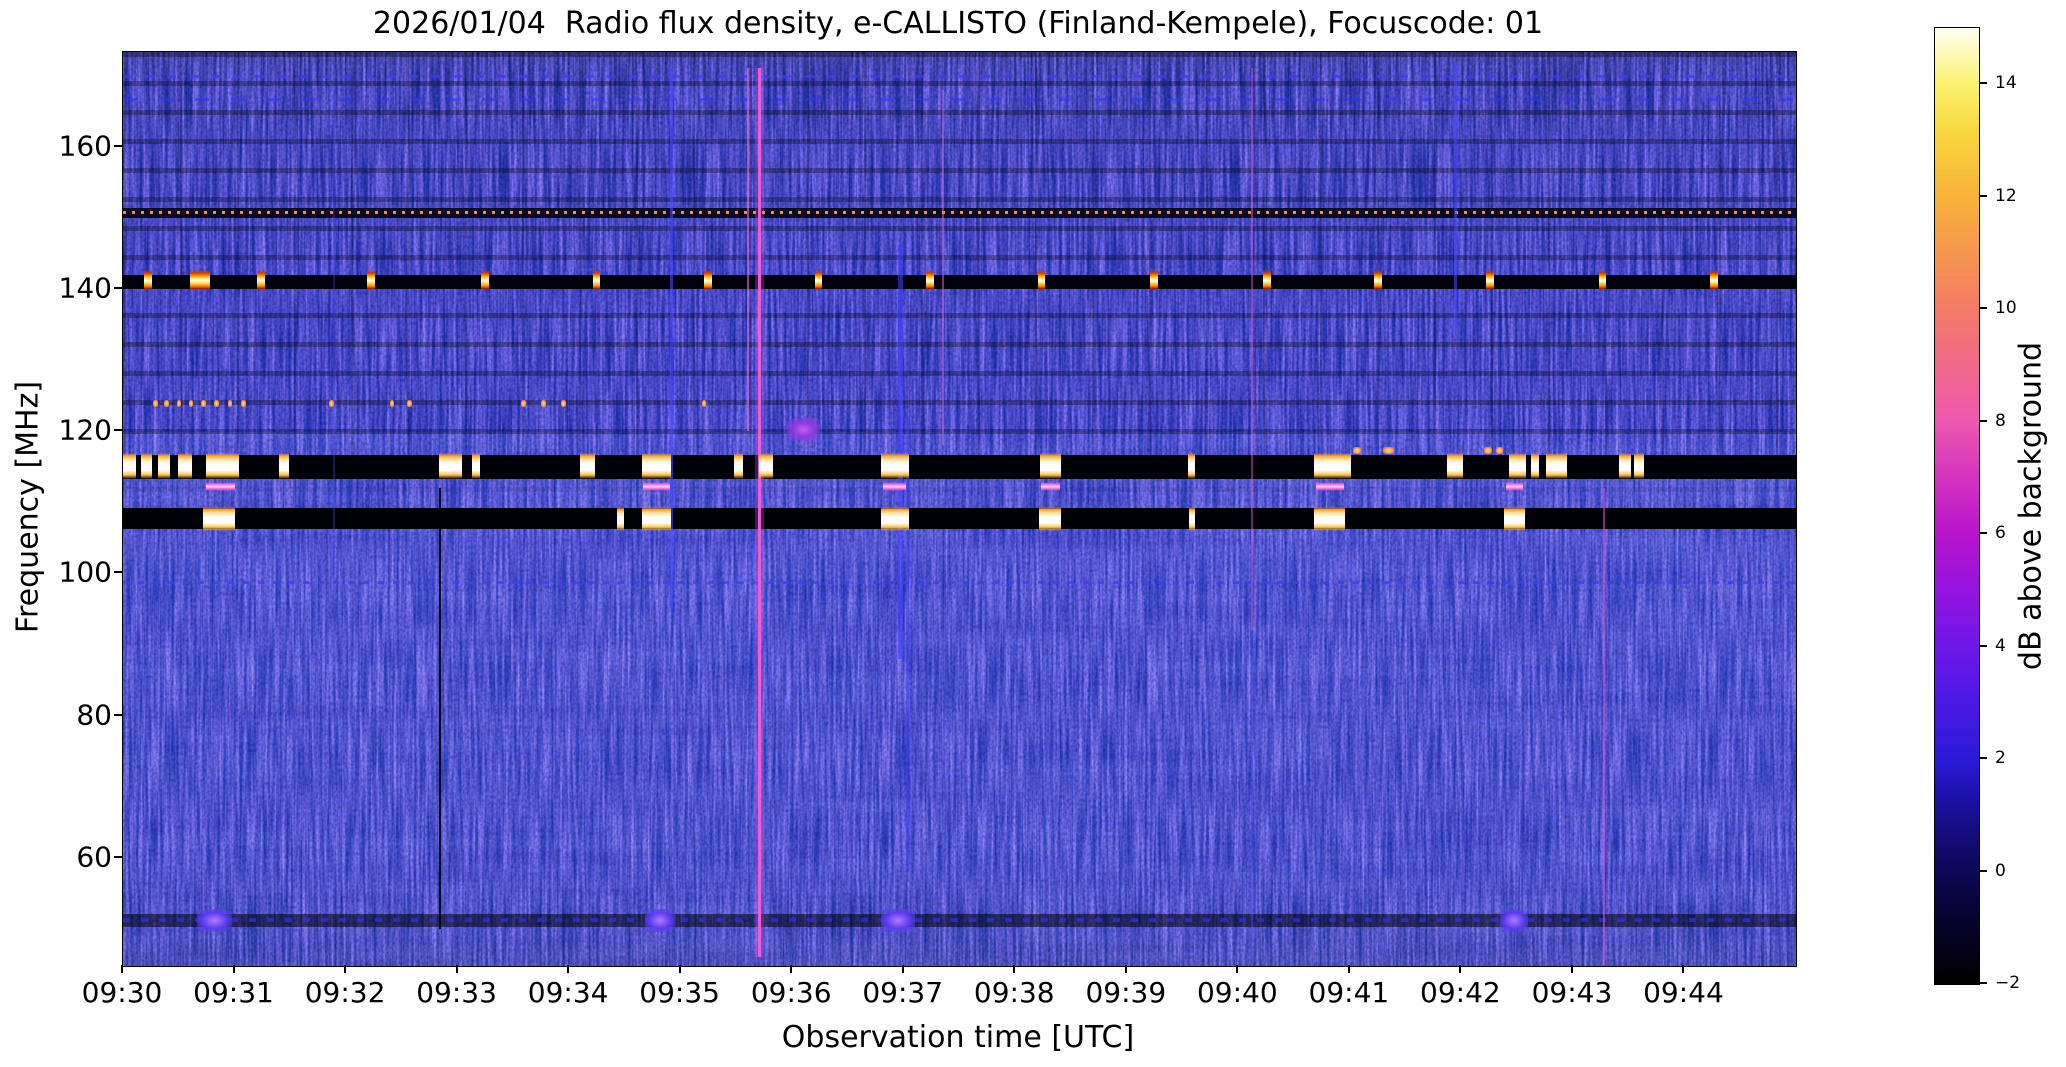 This screenshot has width=2066, height=1067. I want to click on colorbar-tick-label: 6, so click(2000, 533).